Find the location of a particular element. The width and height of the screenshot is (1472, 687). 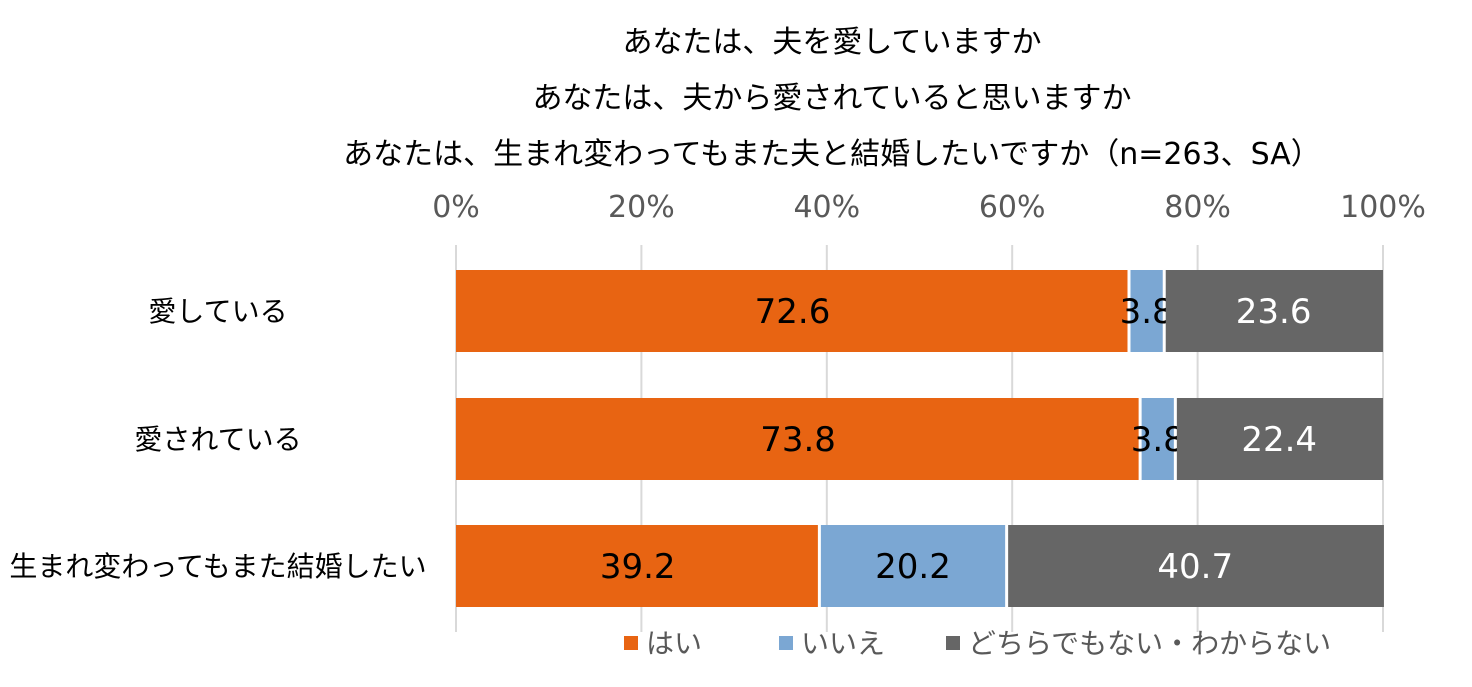

data-label: 20.2 is located at coordinates (913, 567).